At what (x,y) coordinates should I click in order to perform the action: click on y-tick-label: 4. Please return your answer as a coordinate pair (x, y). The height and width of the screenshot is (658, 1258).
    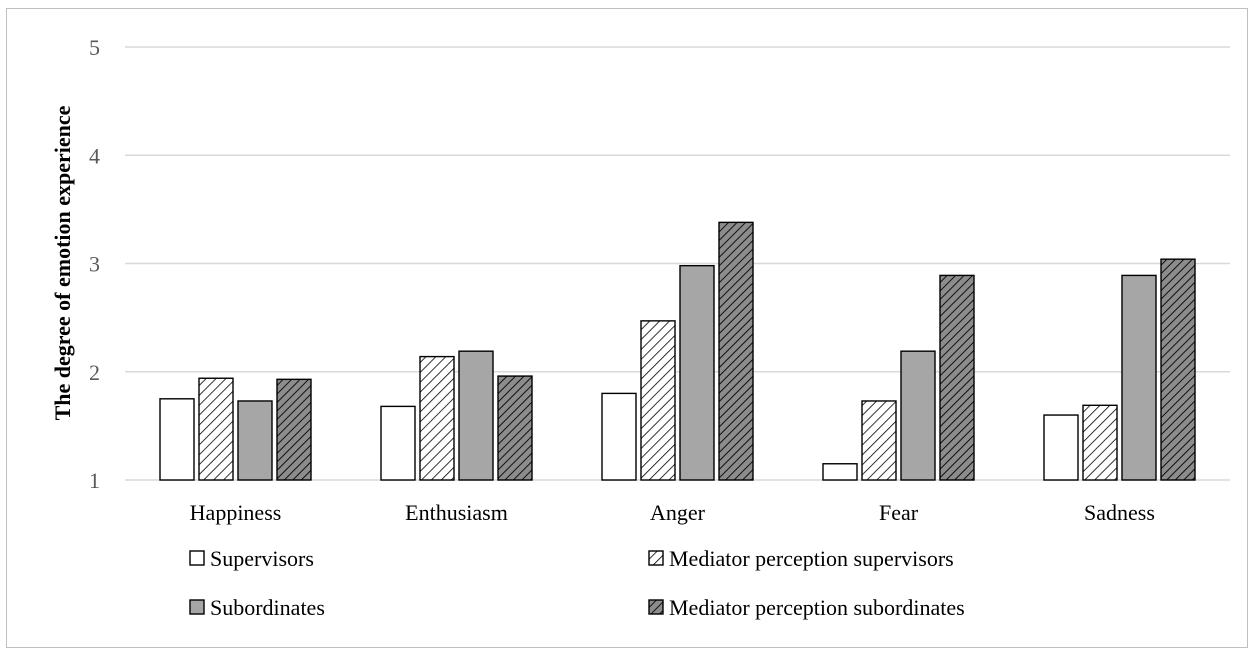
    Looking at the image, I should click on (94, 155).